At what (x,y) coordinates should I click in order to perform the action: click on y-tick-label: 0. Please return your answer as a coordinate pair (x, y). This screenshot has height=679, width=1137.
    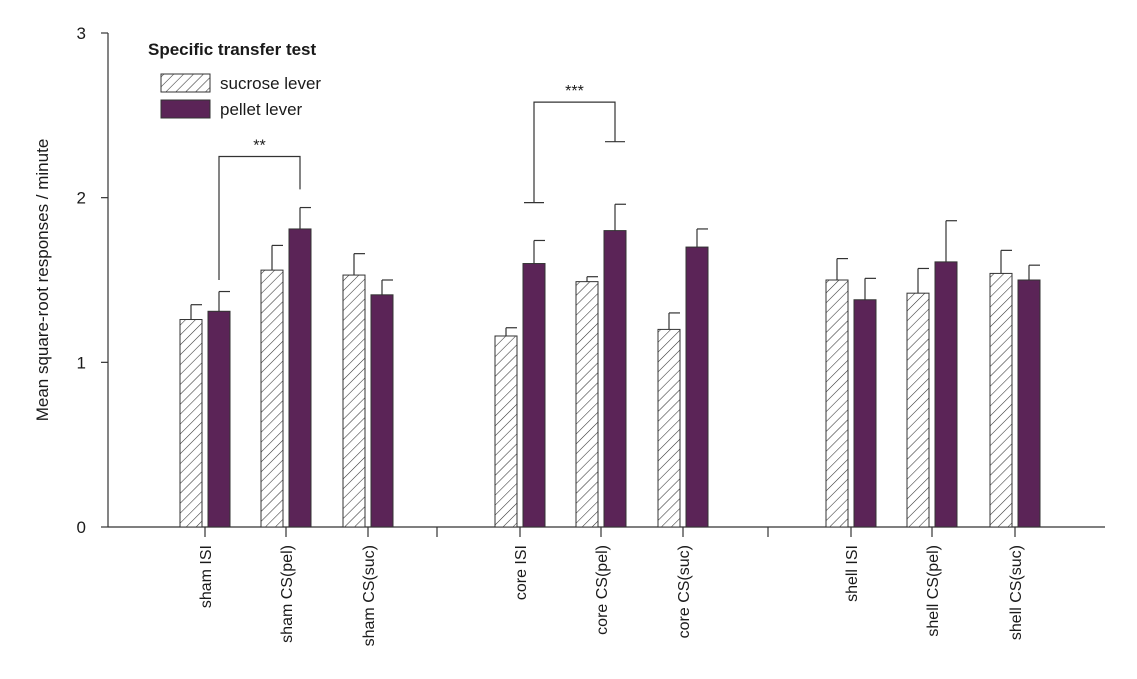
    Looking at the image, I should click on (81, 527).